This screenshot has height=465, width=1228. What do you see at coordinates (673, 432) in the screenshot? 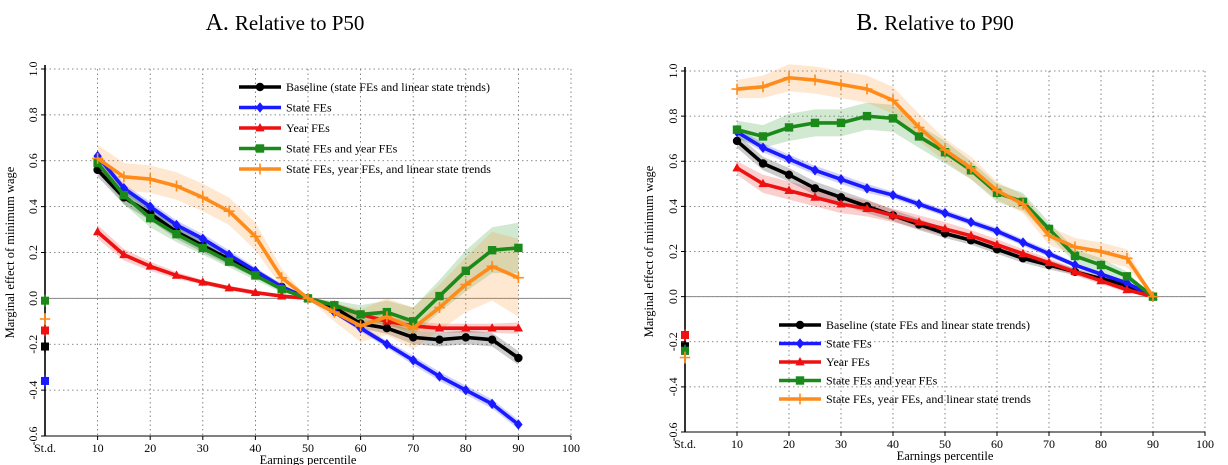
I see `y-tick-label: -0.6` at bounding box center [673, 432].